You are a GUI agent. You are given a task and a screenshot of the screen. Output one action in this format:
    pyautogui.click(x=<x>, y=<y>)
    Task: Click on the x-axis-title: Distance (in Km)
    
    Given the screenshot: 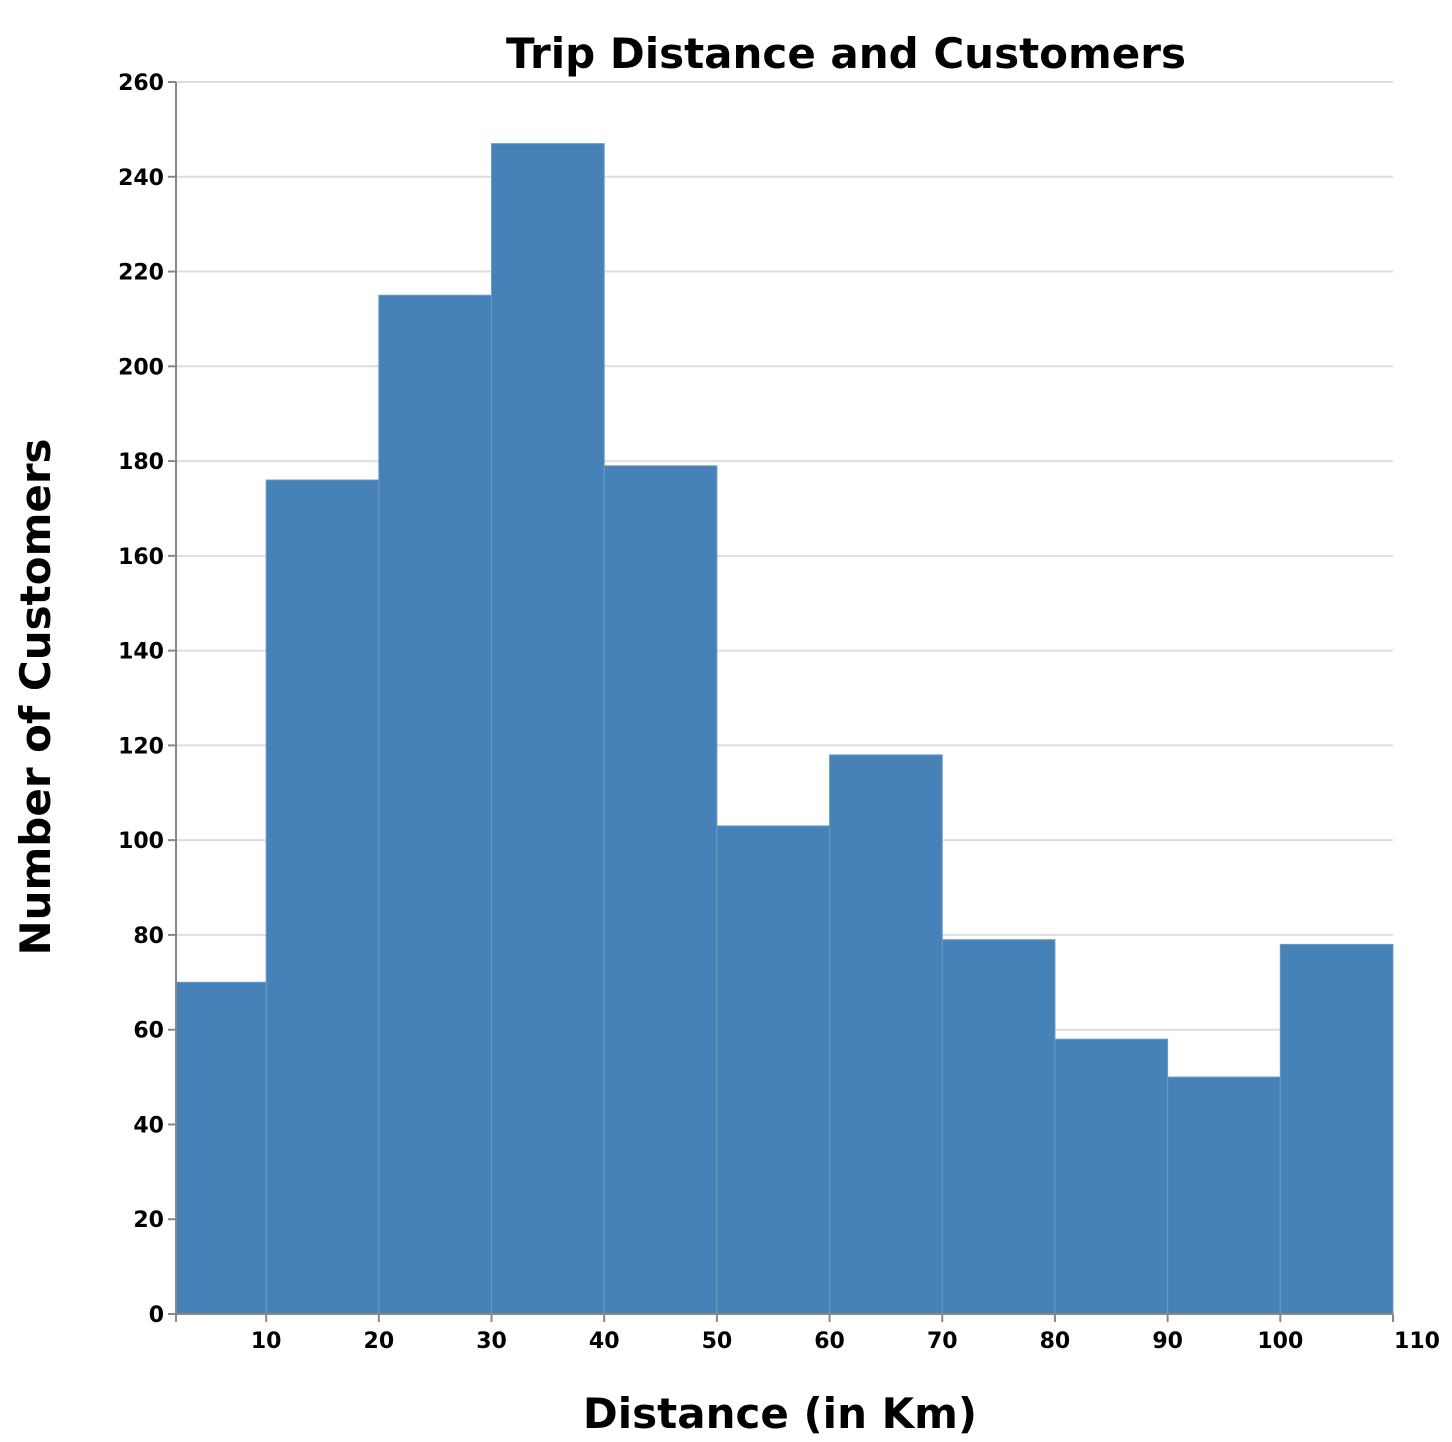 What is the action you would take?
    pyautogui.click(x=780, y=1413)
    